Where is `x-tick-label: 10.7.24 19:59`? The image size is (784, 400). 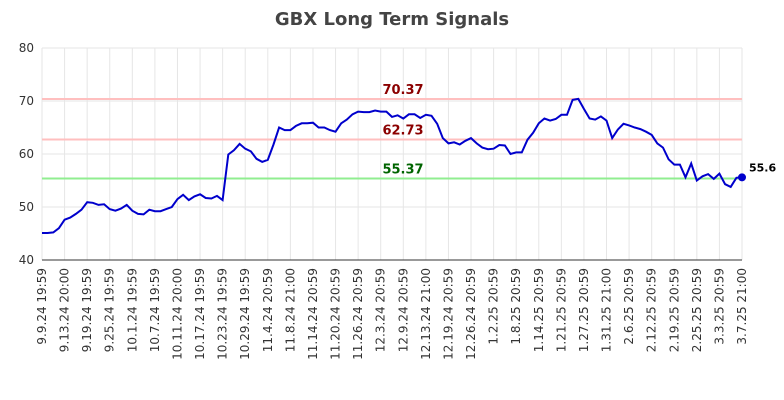 x-tick-label: 10.7.24 19:59 is located at coordinates (155, 310).